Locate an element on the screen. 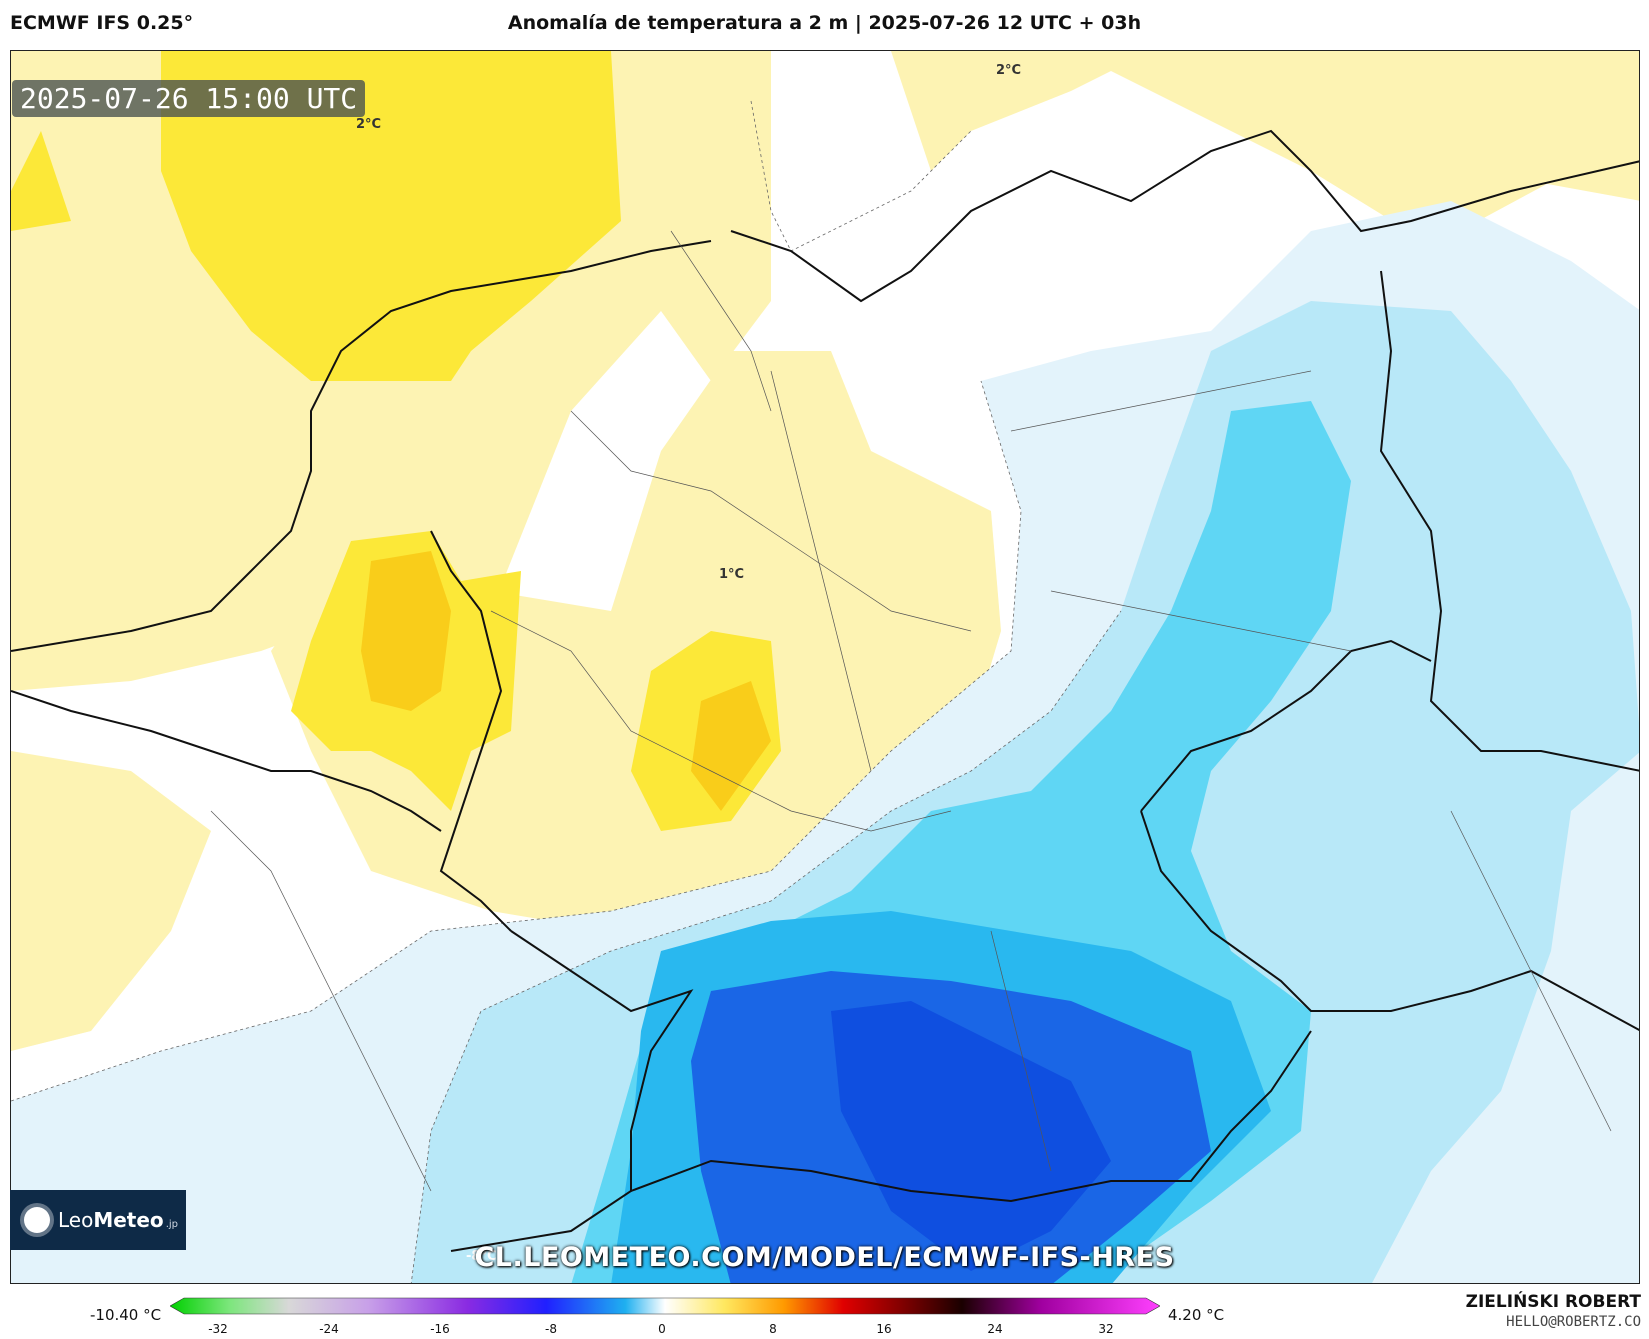  model-name: ECMWF IFS 0.25° is located at coordinates (102, 23).